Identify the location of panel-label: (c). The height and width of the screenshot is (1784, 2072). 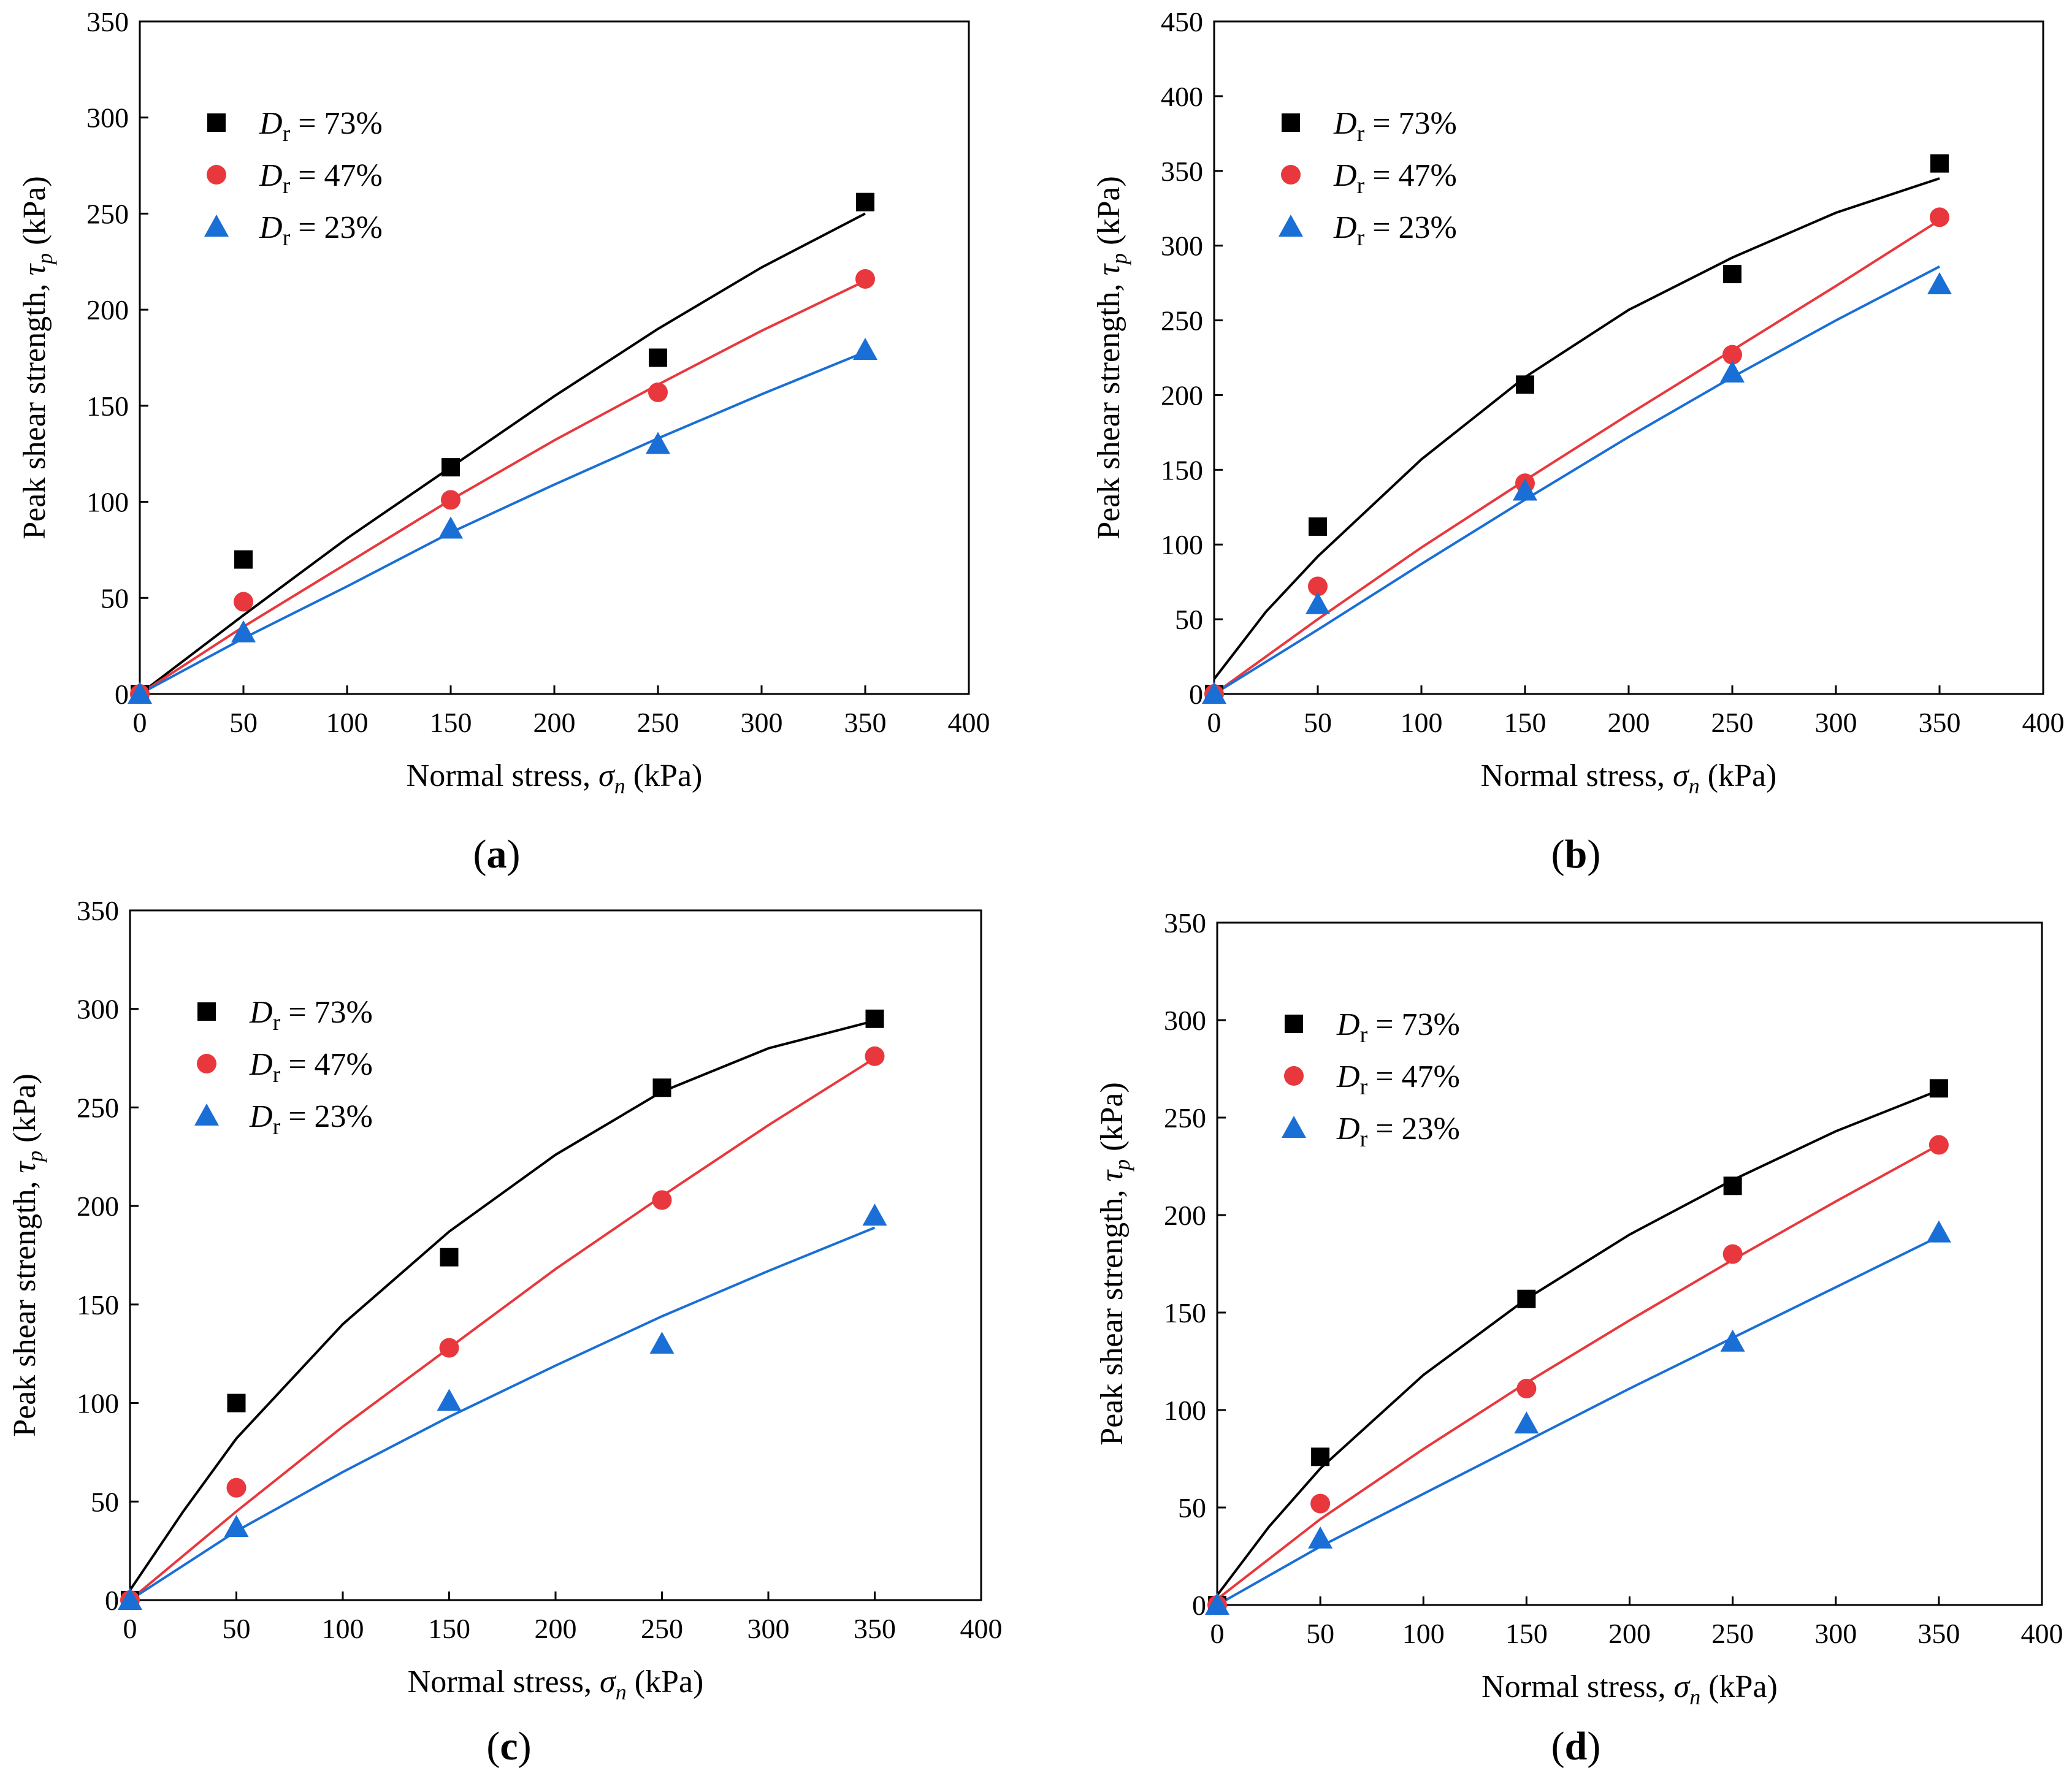
(508, 1746).